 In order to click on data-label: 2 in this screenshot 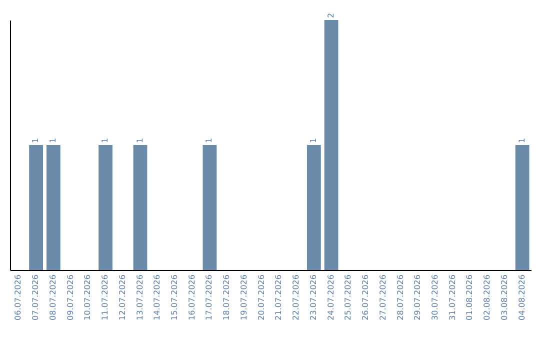, I will do `click(331, 15)`.